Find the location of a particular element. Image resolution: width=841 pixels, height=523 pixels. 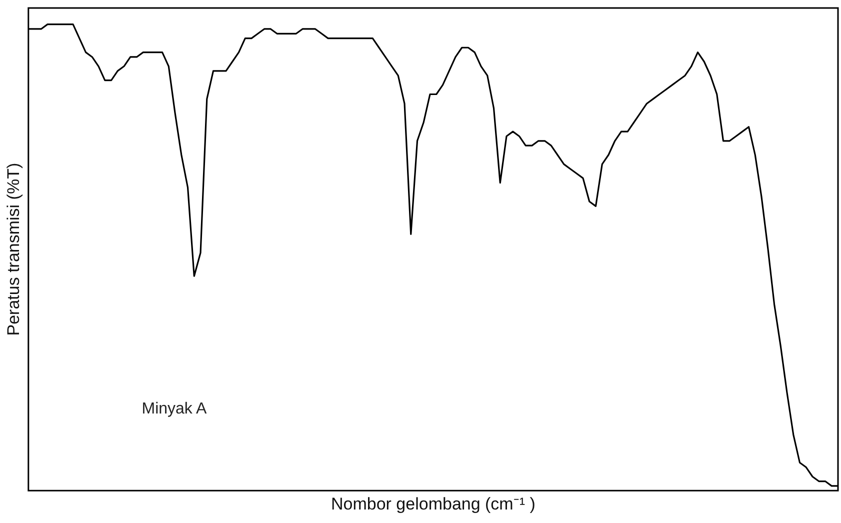

annotation: Minyak A is located at coordinates (174, 409).